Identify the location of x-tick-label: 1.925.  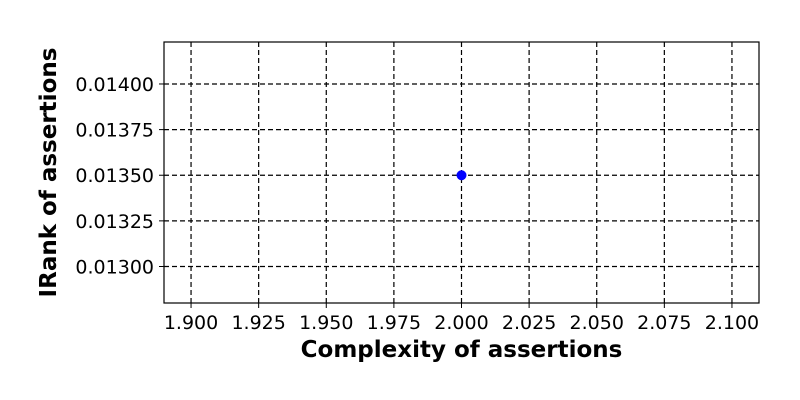
(258, 323).